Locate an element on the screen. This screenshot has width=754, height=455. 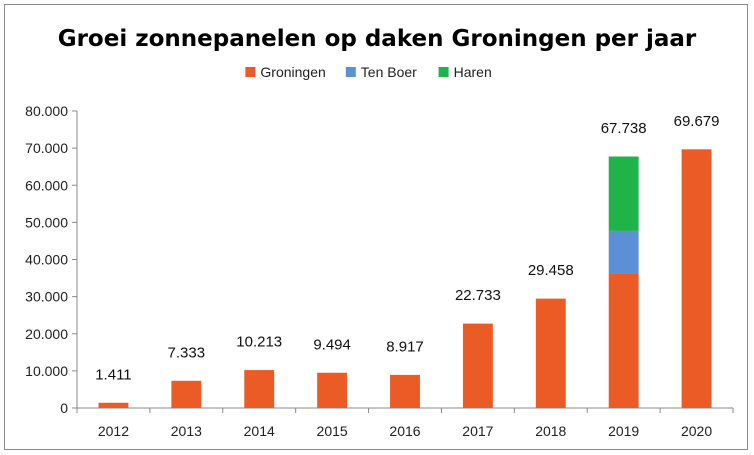
x-tick-label: 2019 is located at coordinates (623, 431).